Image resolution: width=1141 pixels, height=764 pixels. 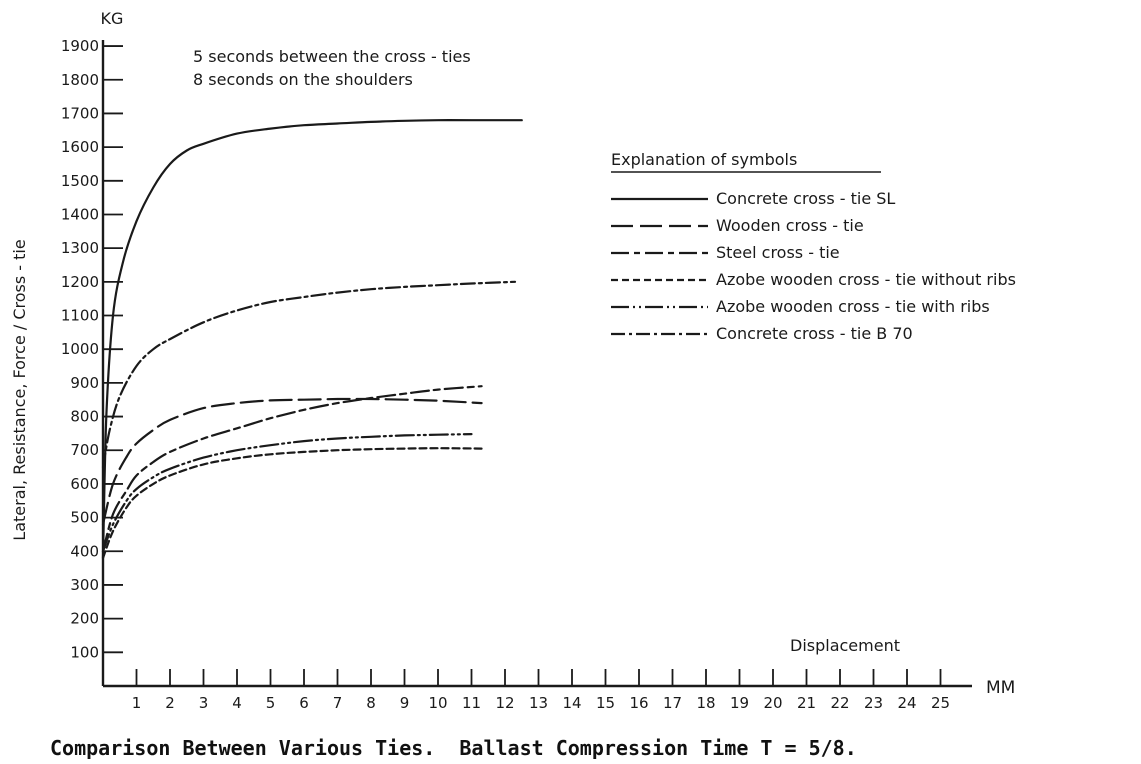 What do you see at coordinates (338, 703) in the screenshot?
I see `x-tick-label: 7` at bounding box center [338, 703].